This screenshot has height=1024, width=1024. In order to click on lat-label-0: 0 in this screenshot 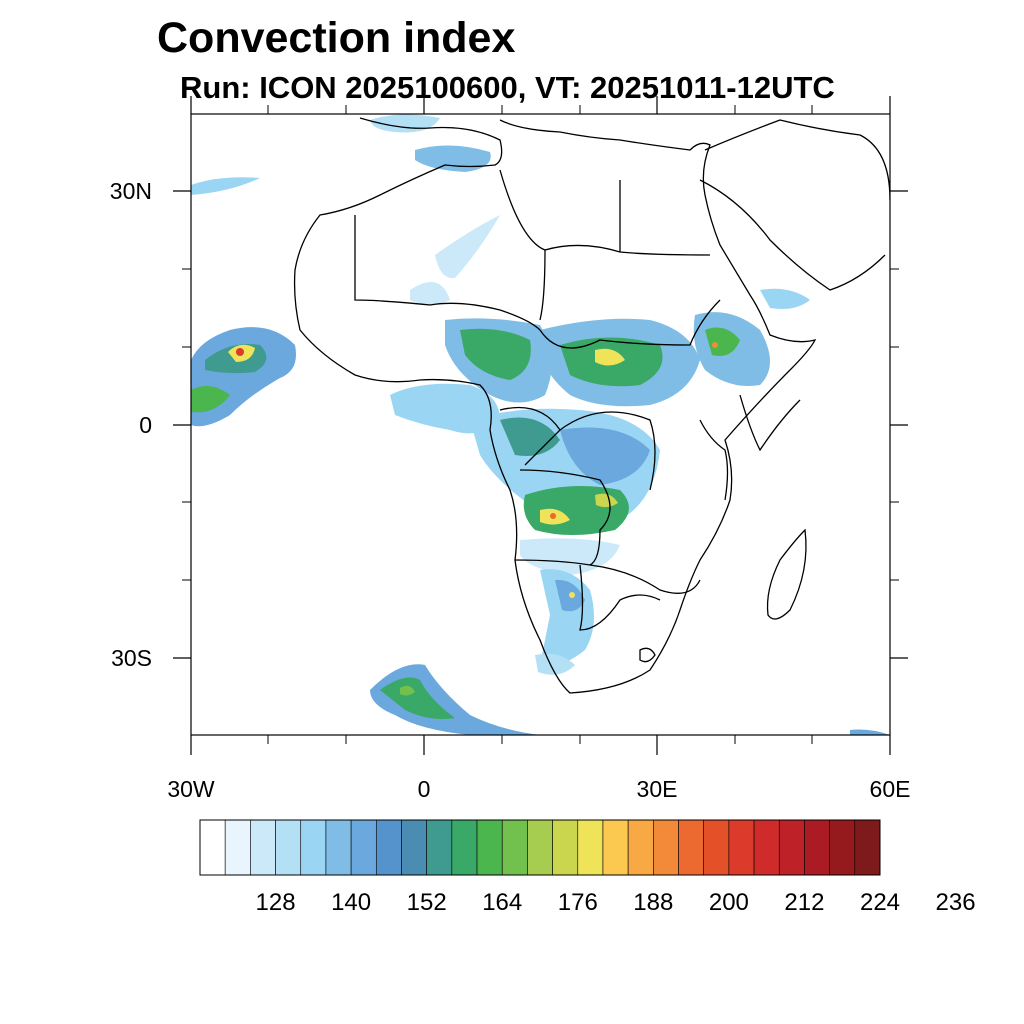, I will do `click(145, 425)`.